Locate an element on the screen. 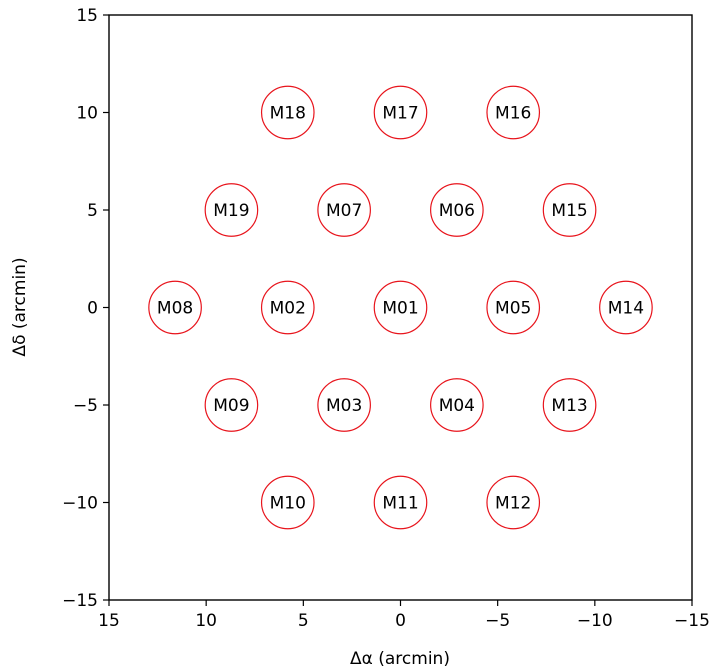  y-axis-label: Δδ (arcmin) is located at coordinates (20, 306).